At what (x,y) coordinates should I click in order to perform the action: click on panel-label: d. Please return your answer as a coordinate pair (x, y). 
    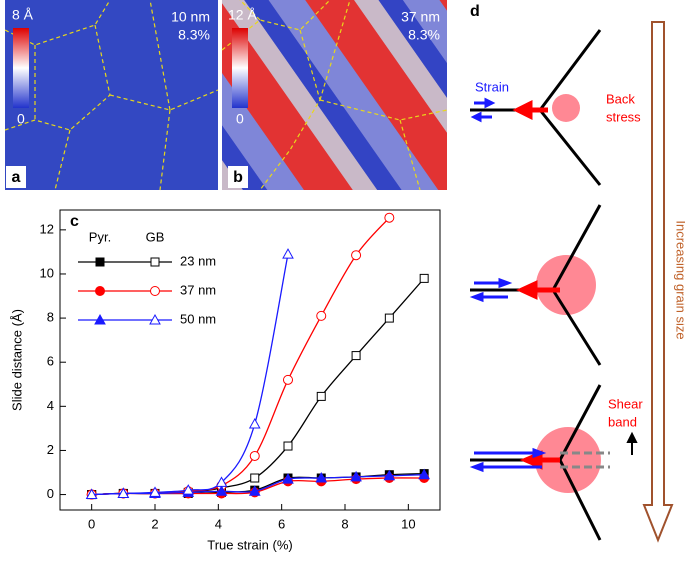
    Looking at the image, I should click on (475, 11).